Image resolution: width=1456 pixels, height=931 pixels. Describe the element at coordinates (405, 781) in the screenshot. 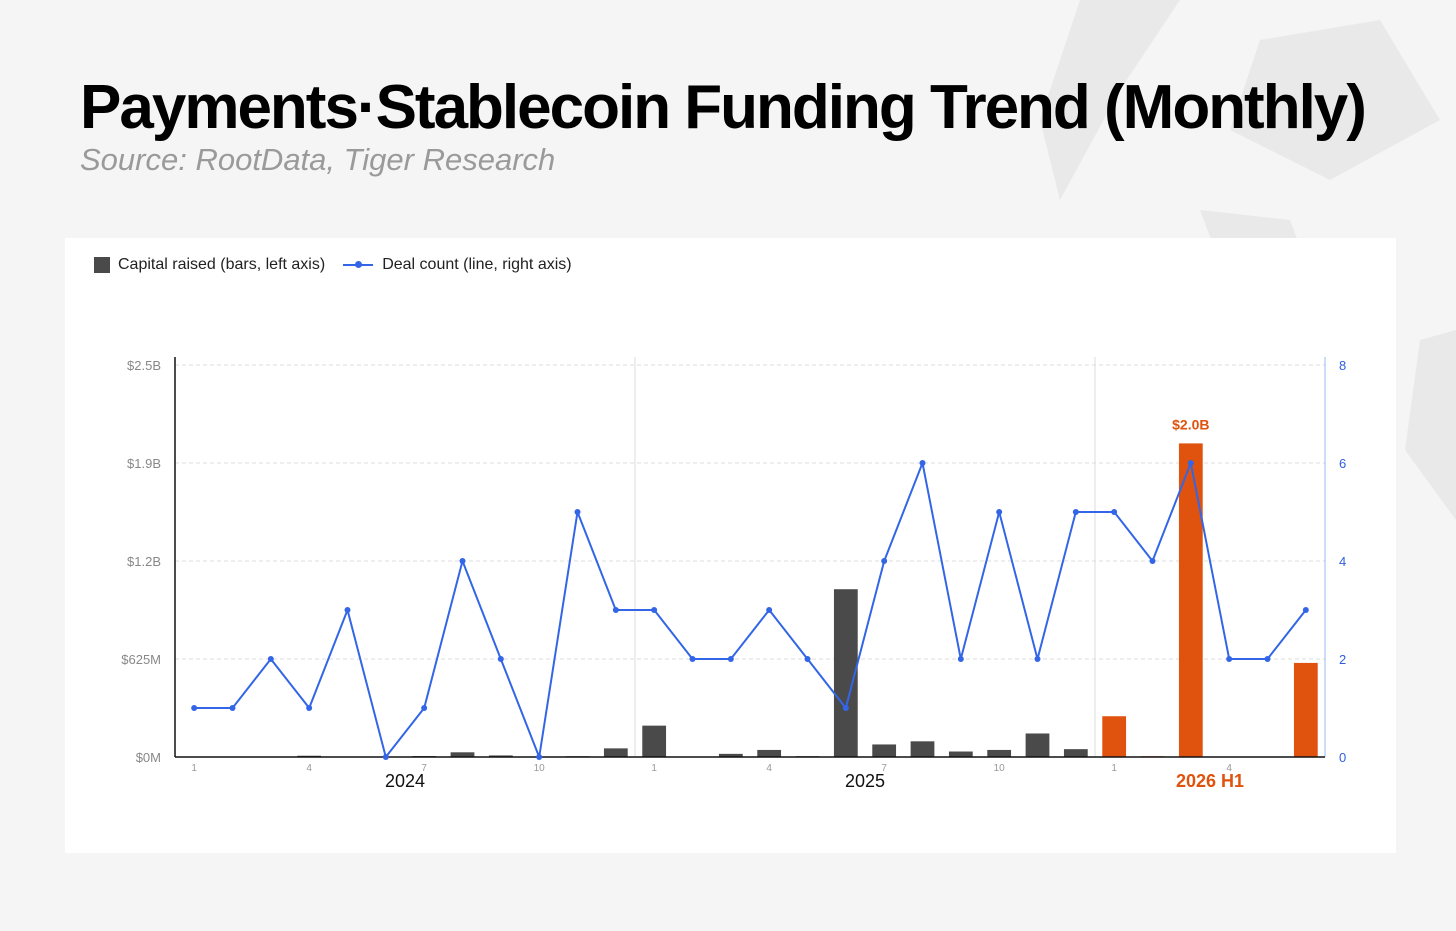

I see `year-label: 2024` at that location.